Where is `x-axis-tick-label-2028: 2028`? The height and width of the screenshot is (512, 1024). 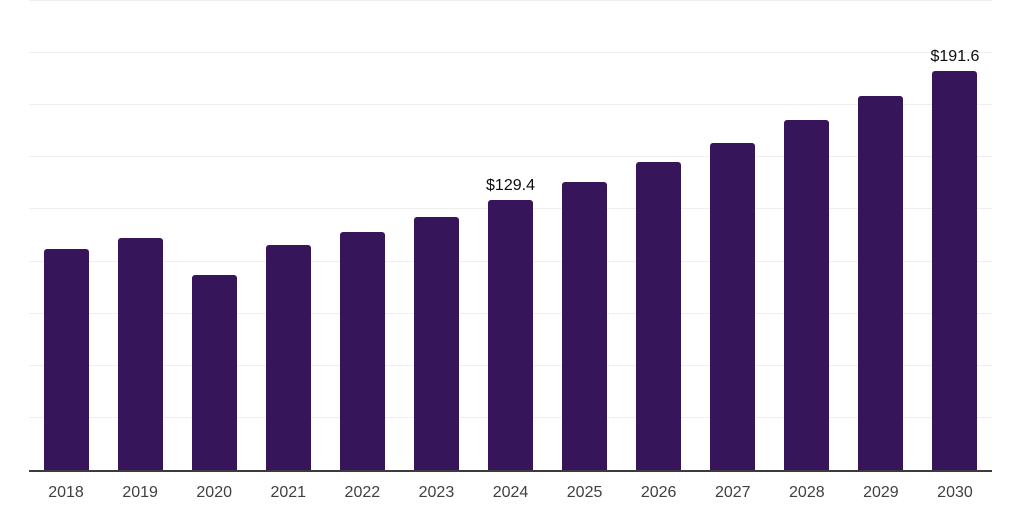 x-axis-tick-label-2028: 2028 is located at coordinates (807, 492).